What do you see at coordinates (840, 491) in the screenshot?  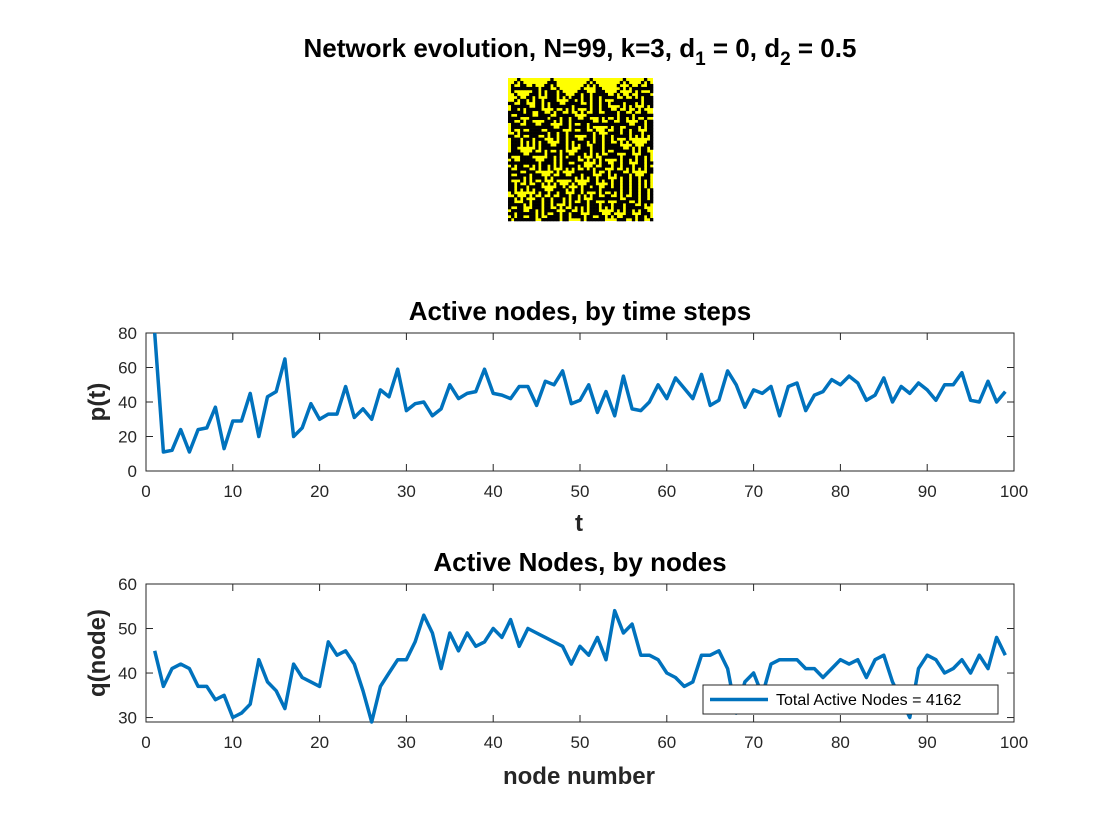 I see `timesteps-xtick-label: 80` at bounding box center [840, 491].